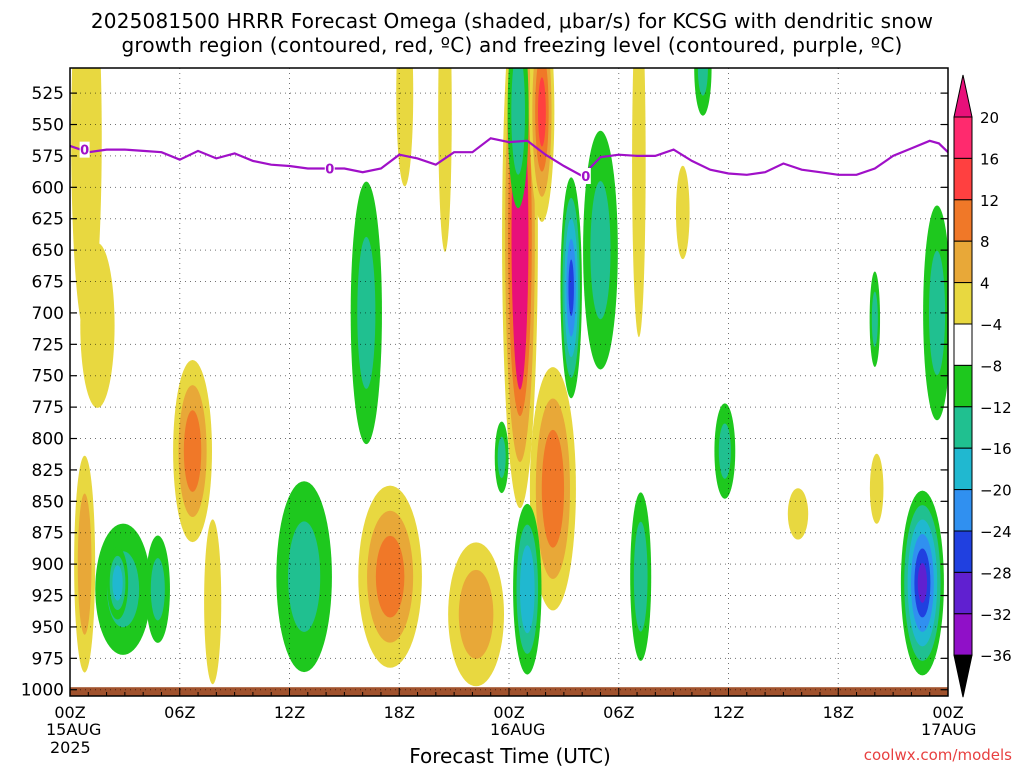 The height and width of the screenshot is (768, 1024). Describe the element at coordinates (48, 157) in the screenshot. I see `y-tick-label: 575` at that location.